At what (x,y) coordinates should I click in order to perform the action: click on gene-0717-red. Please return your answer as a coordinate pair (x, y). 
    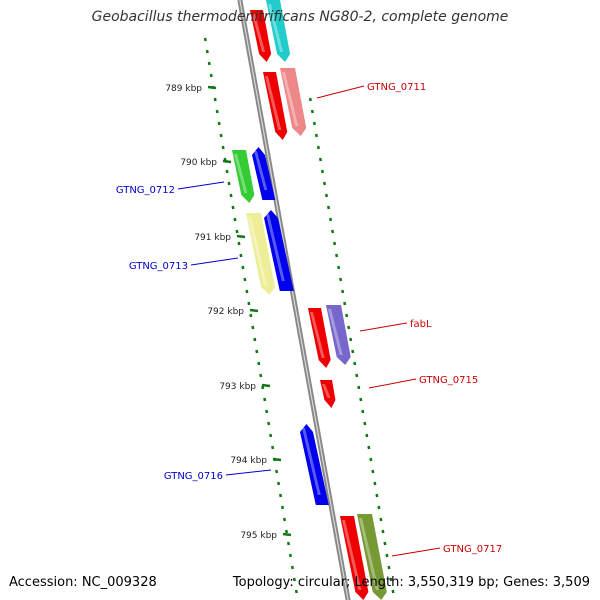
    Looking at the image, I should click on (354, 558).